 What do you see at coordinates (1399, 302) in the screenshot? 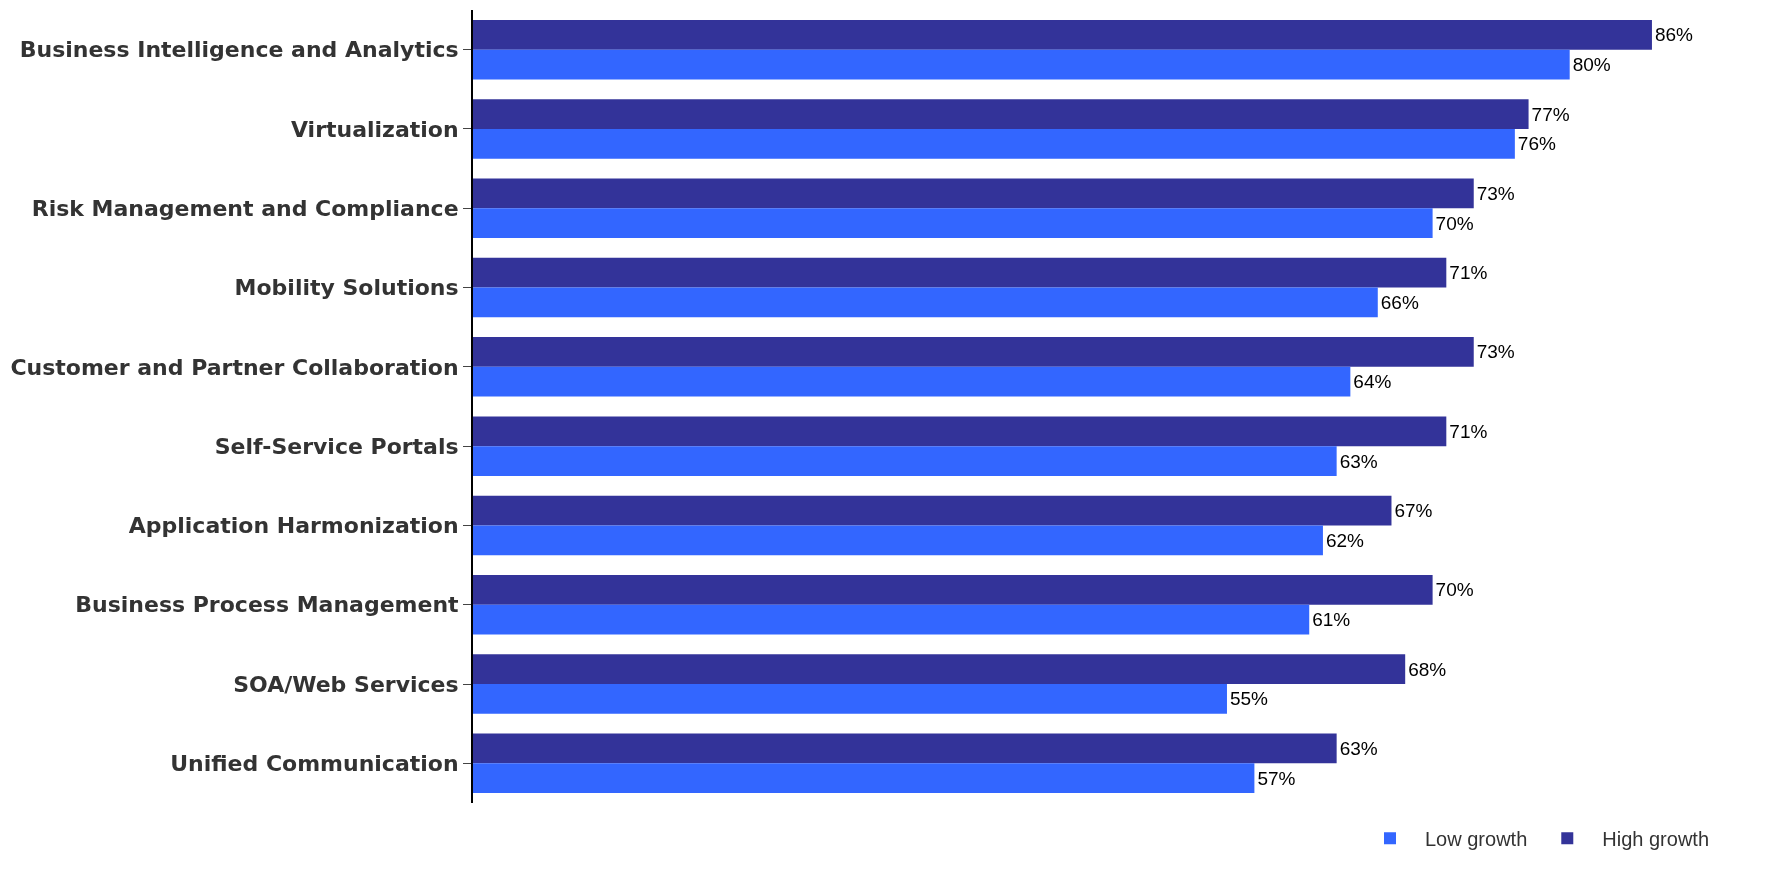
I see `data-label: 66%` at bounding box center [1399, 302].